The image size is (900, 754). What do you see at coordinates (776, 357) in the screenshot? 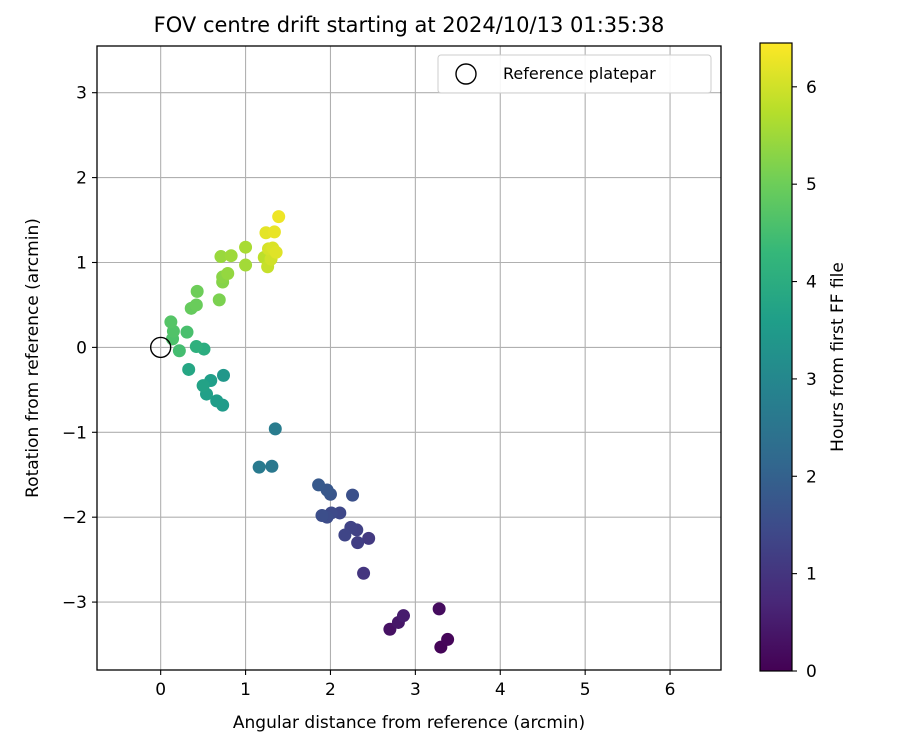
I see `colorbar` at bounding box center [776, 357].